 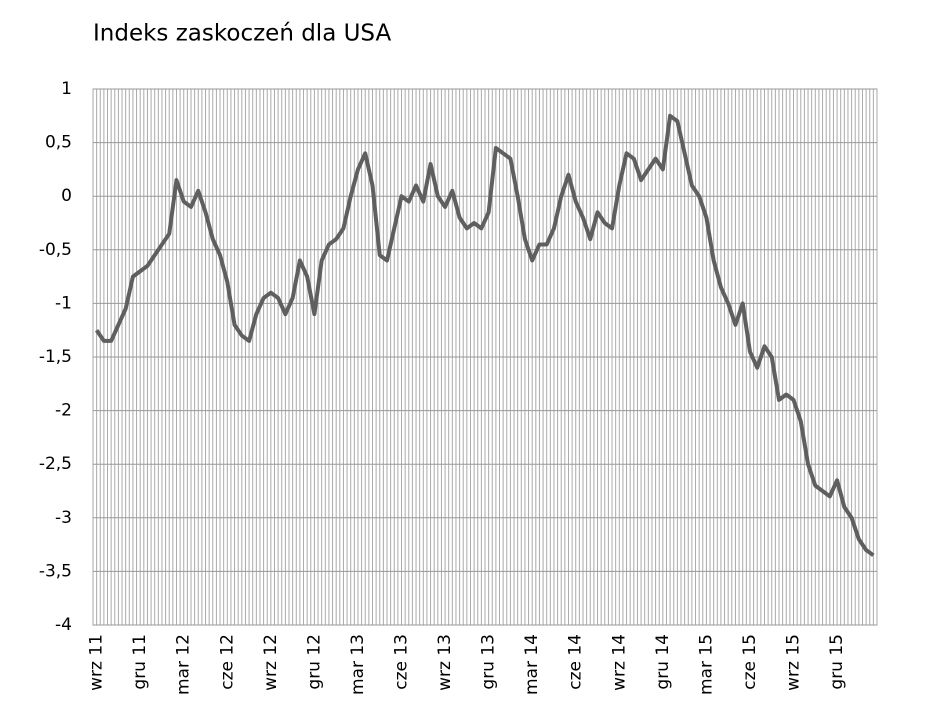 I want to click on x-tick-label: gru 14, so click(x=663, y=662).